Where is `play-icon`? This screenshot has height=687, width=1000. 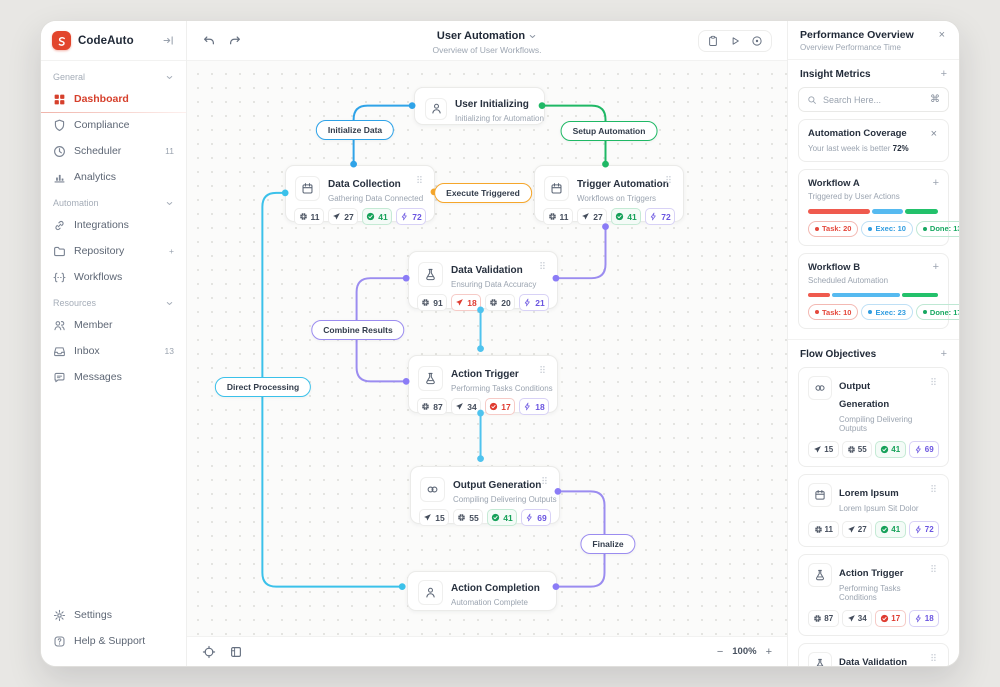
play-icon is located at coordinates (735, 41).